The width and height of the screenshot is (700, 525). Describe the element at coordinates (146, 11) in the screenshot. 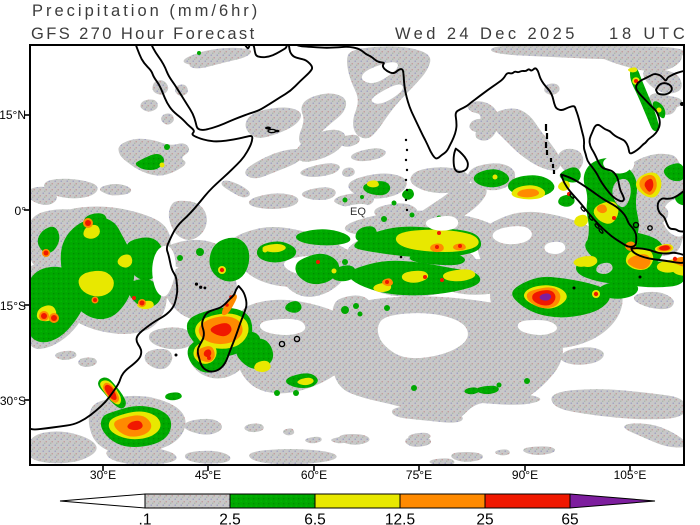

I see `svg-text: Precipitation (mm/6hr)` at that location.